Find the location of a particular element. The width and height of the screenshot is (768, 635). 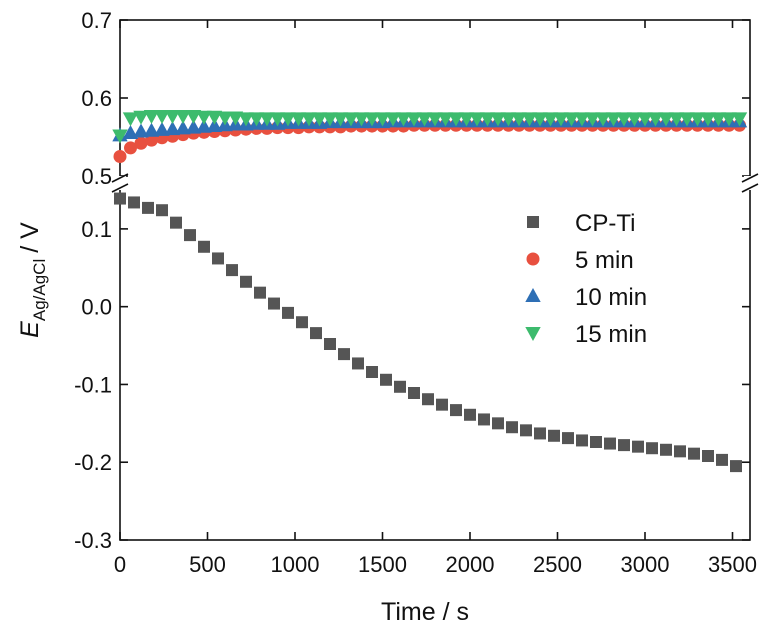

y-tick-label: -0.3 is located at coordinates (93, 540).